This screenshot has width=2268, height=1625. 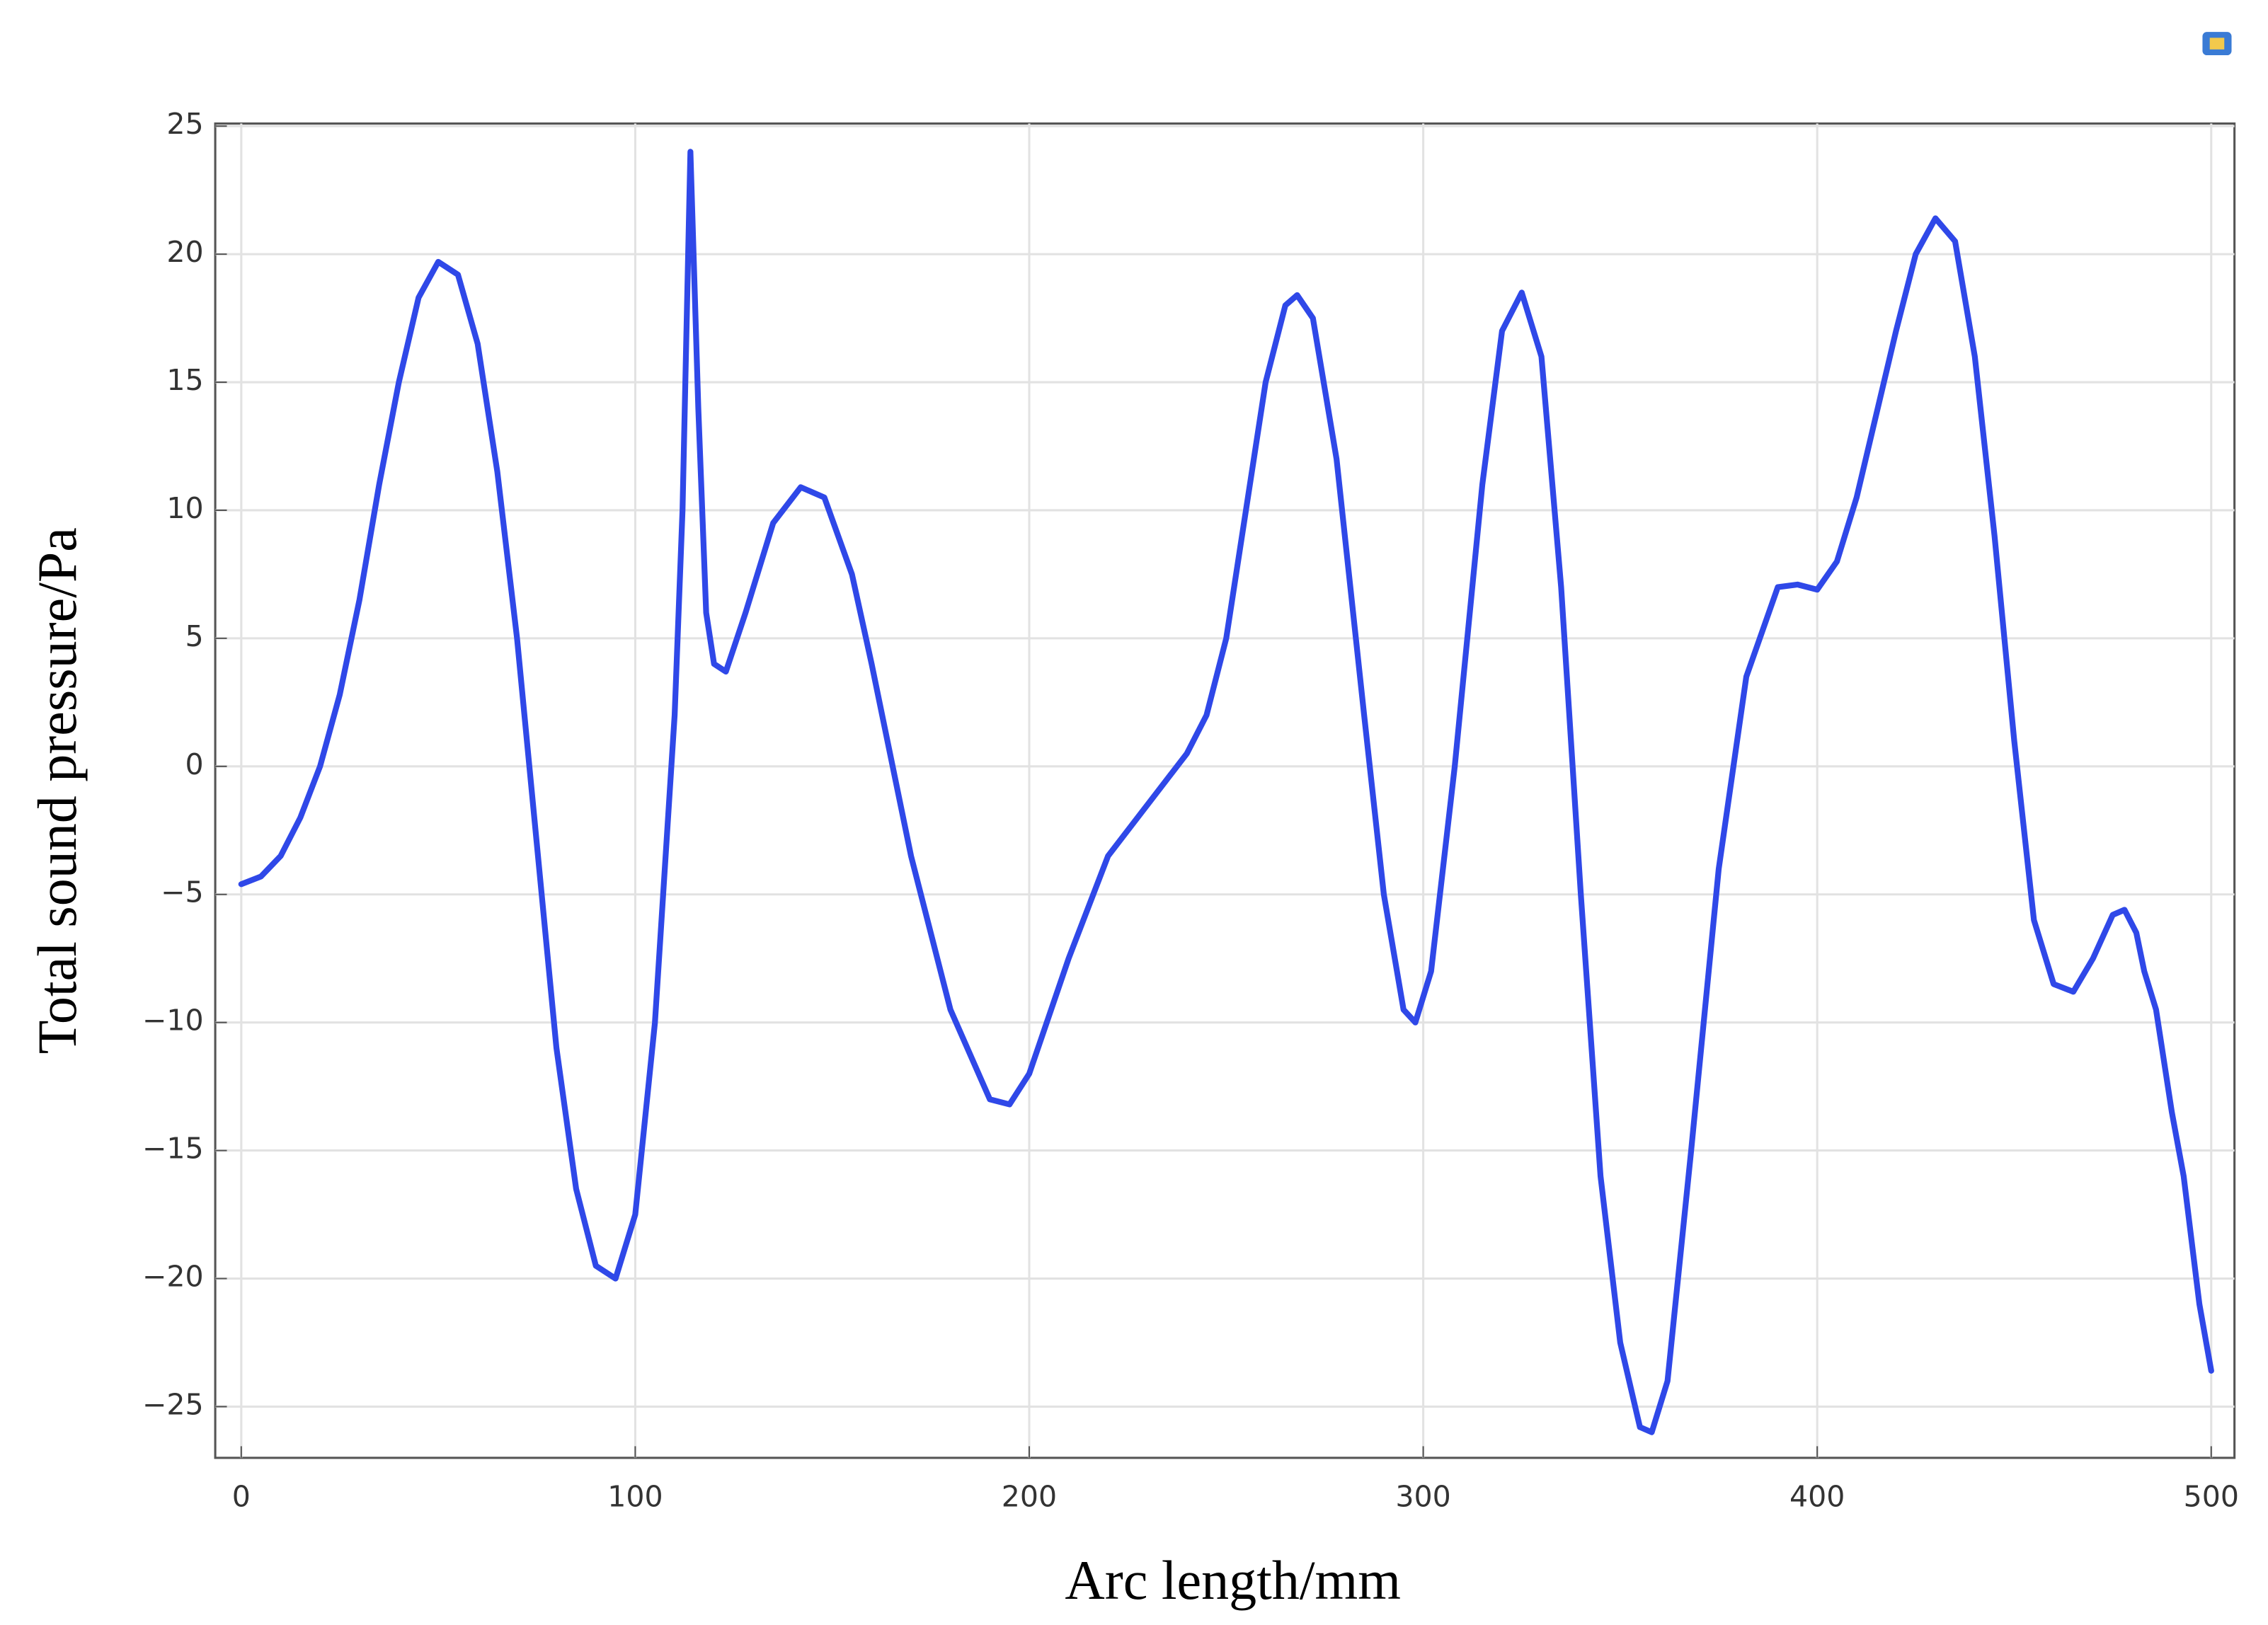 I want to click on y-tick-label: 20, so click(x=184, y=252).